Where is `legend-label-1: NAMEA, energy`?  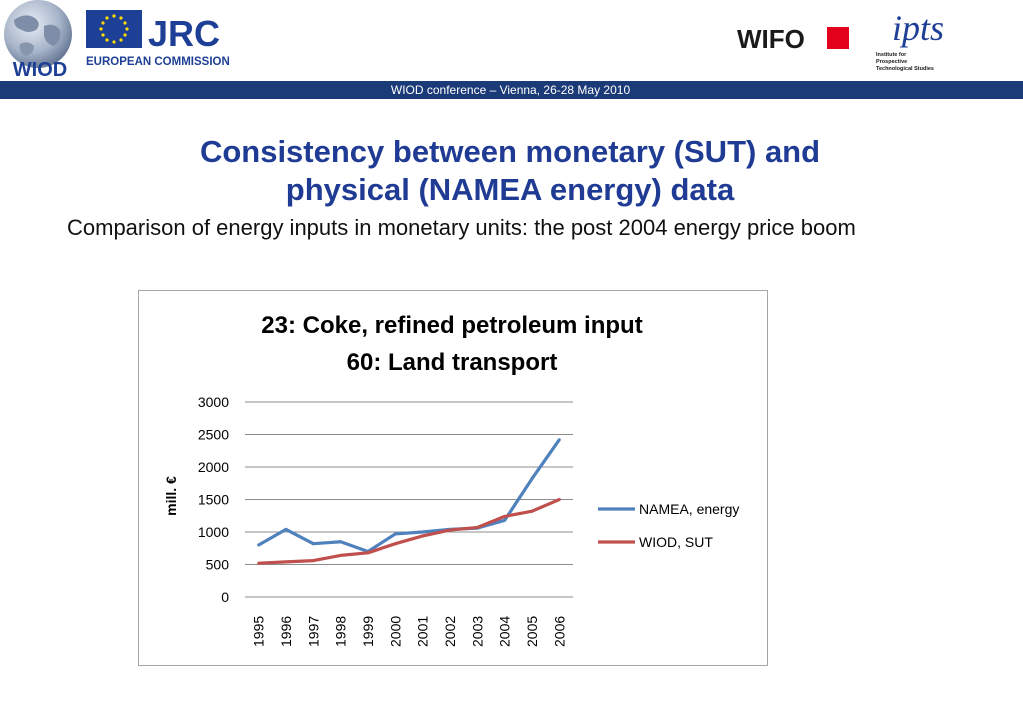 legend-label-1: NAMEA, energy is located at coordinates (689, 509).